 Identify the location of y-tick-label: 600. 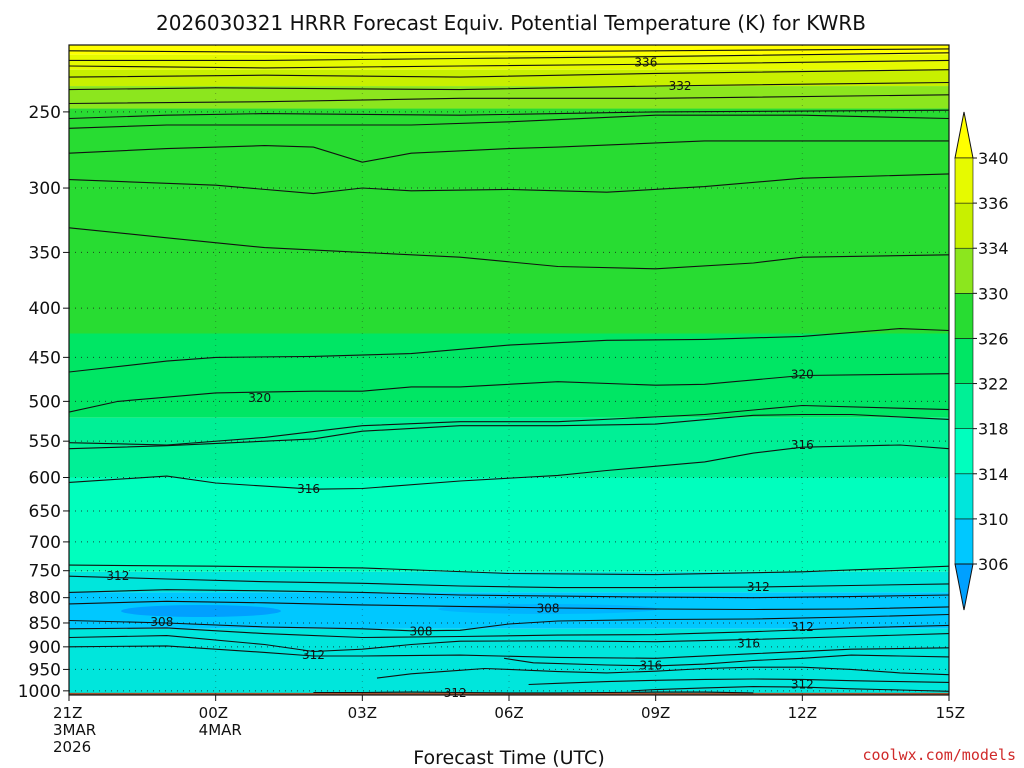
(45, 479).